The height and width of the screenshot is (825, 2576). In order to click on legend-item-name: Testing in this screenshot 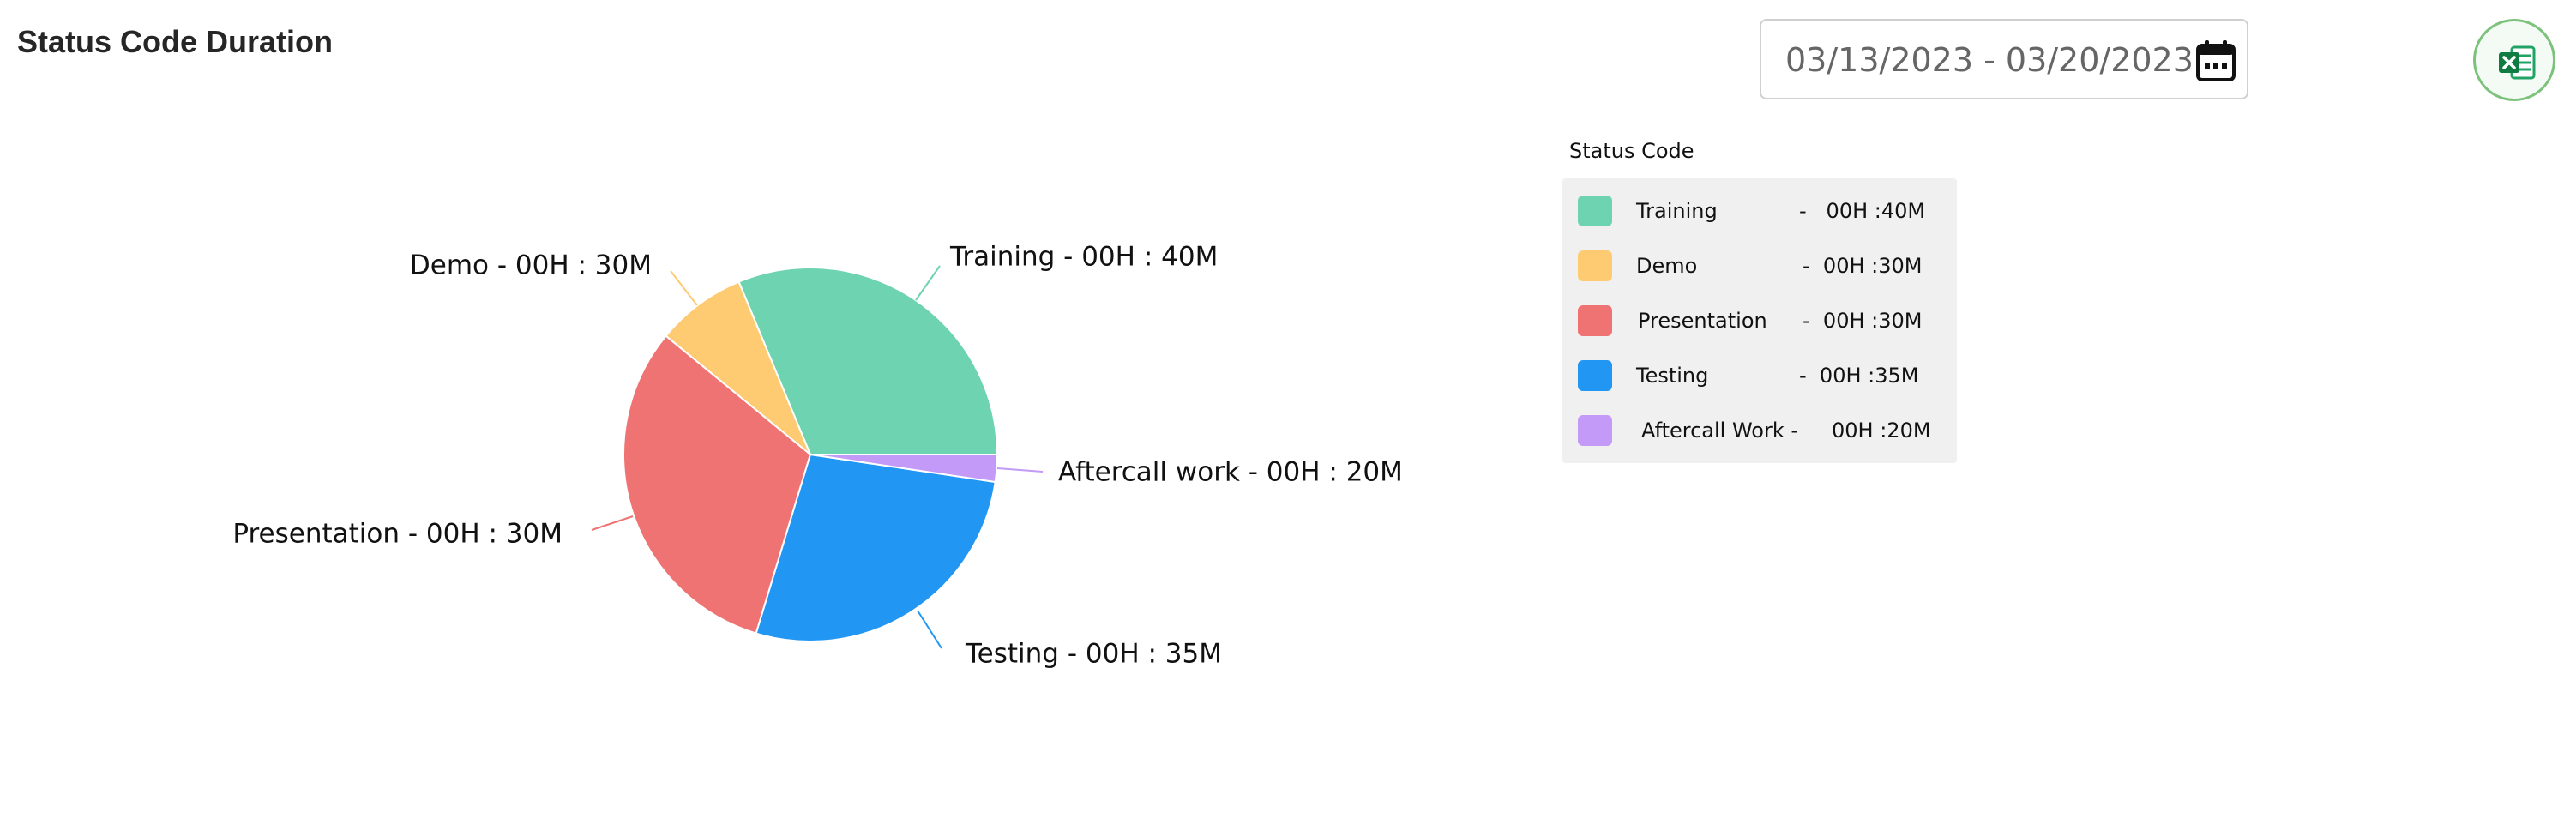, I will do `click(1672, 376)`.